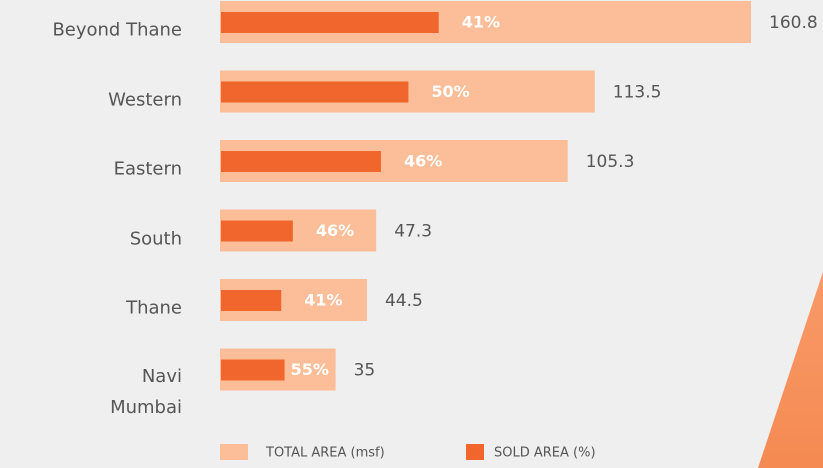 The height and width of the screenshot is (468, 823). I want to click on category-label: Thane, so click(154, 308).